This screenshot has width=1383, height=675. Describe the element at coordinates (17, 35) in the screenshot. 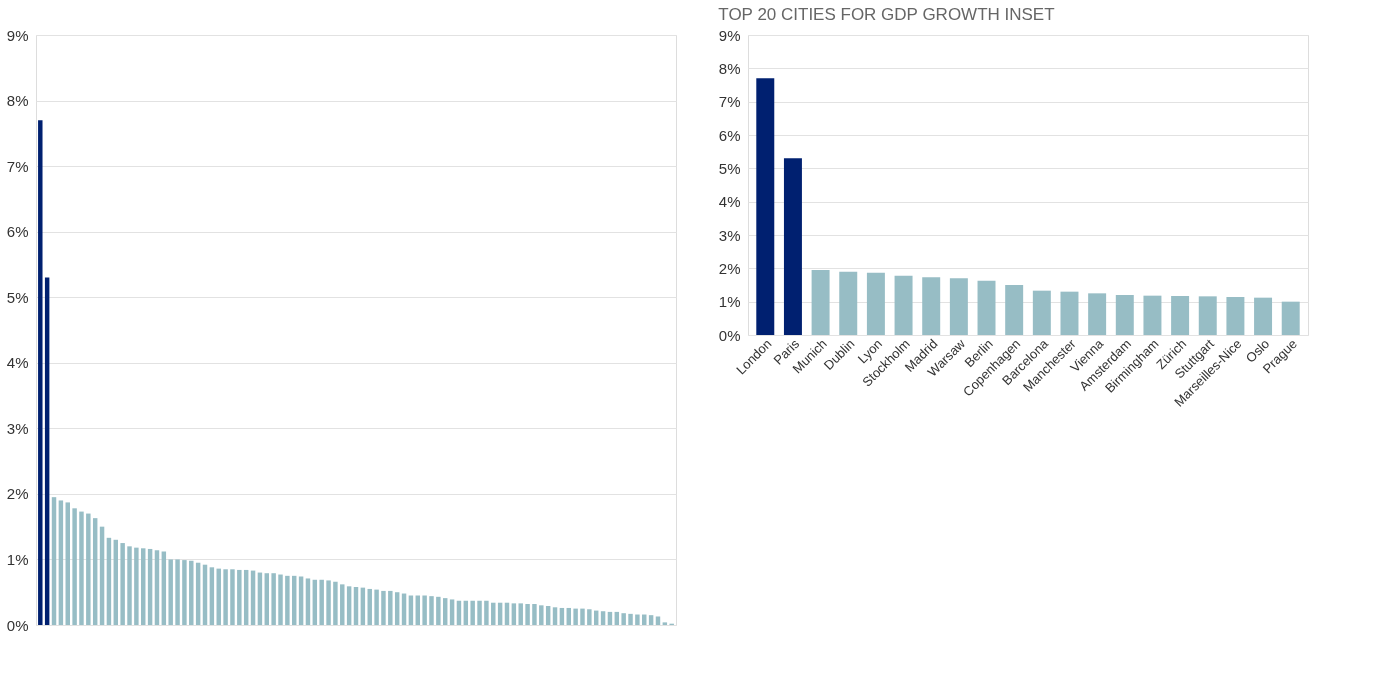

I see `y-tick-label: 9%` at that location.